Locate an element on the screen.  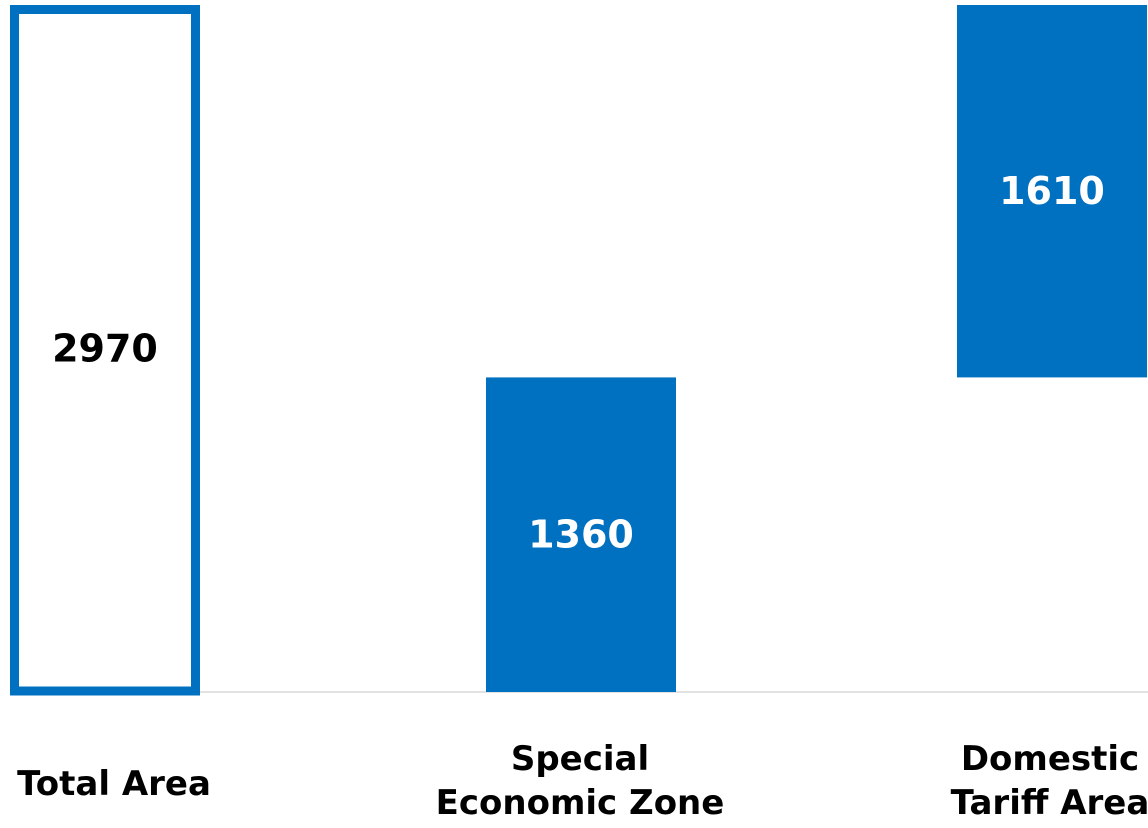
value-label-2: 1360 is located at coordinates (581, 535).